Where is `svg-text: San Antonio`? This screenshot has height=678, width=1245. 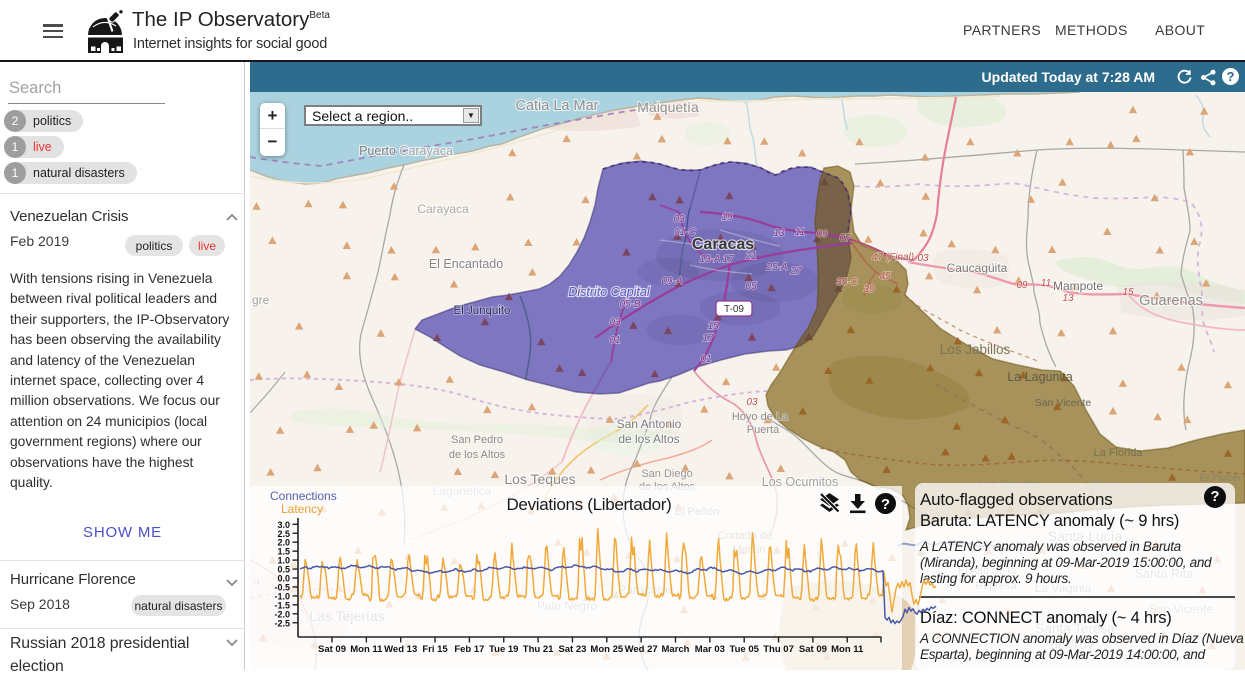
svg-text: San Antonio is located at coordinates (649, 424).